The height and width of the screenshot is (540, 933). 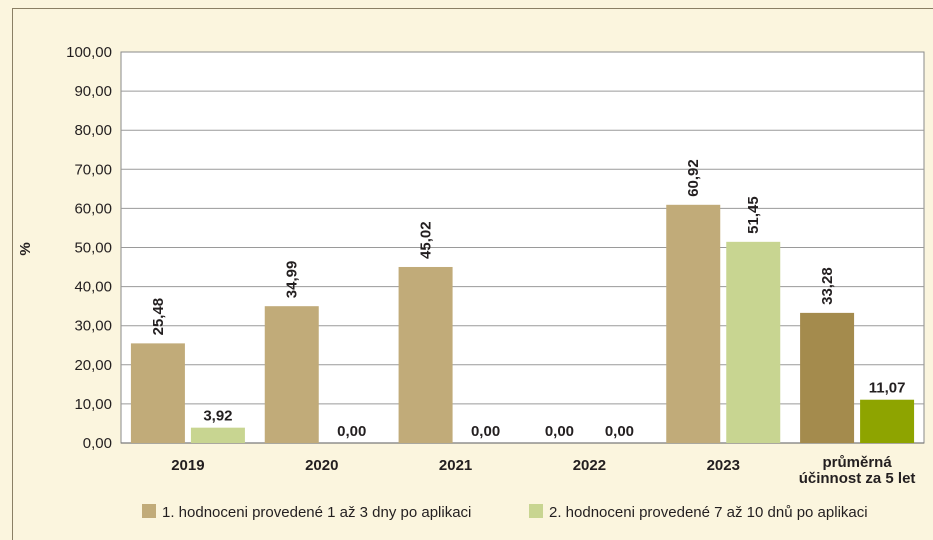 What do you see at coordinates (158, 317) in the screenshot?
I see `data-label: 25,48` at bounding box center [158, 317].